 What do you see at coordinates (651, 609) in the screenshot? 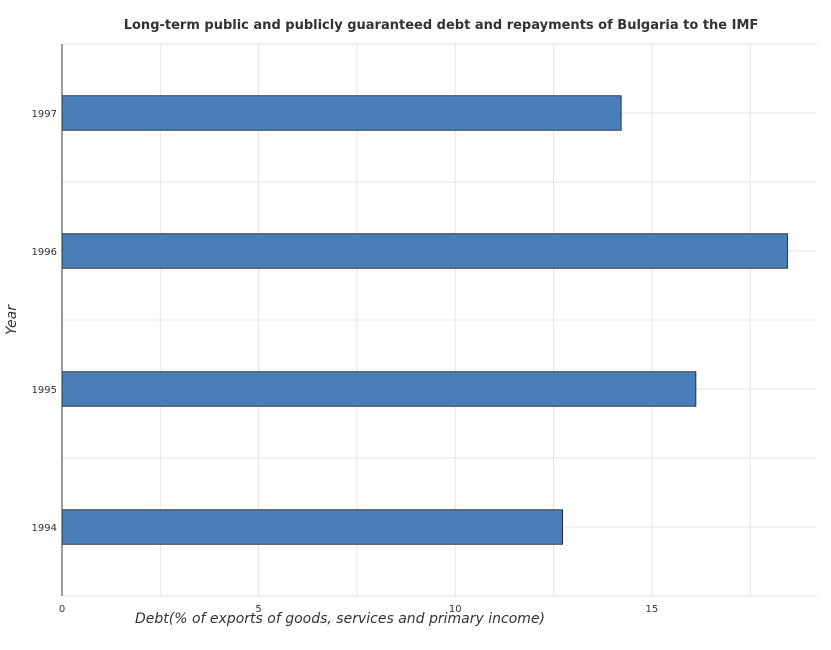
I see `x-tick-label: 15` at bounding box center [651, 609].